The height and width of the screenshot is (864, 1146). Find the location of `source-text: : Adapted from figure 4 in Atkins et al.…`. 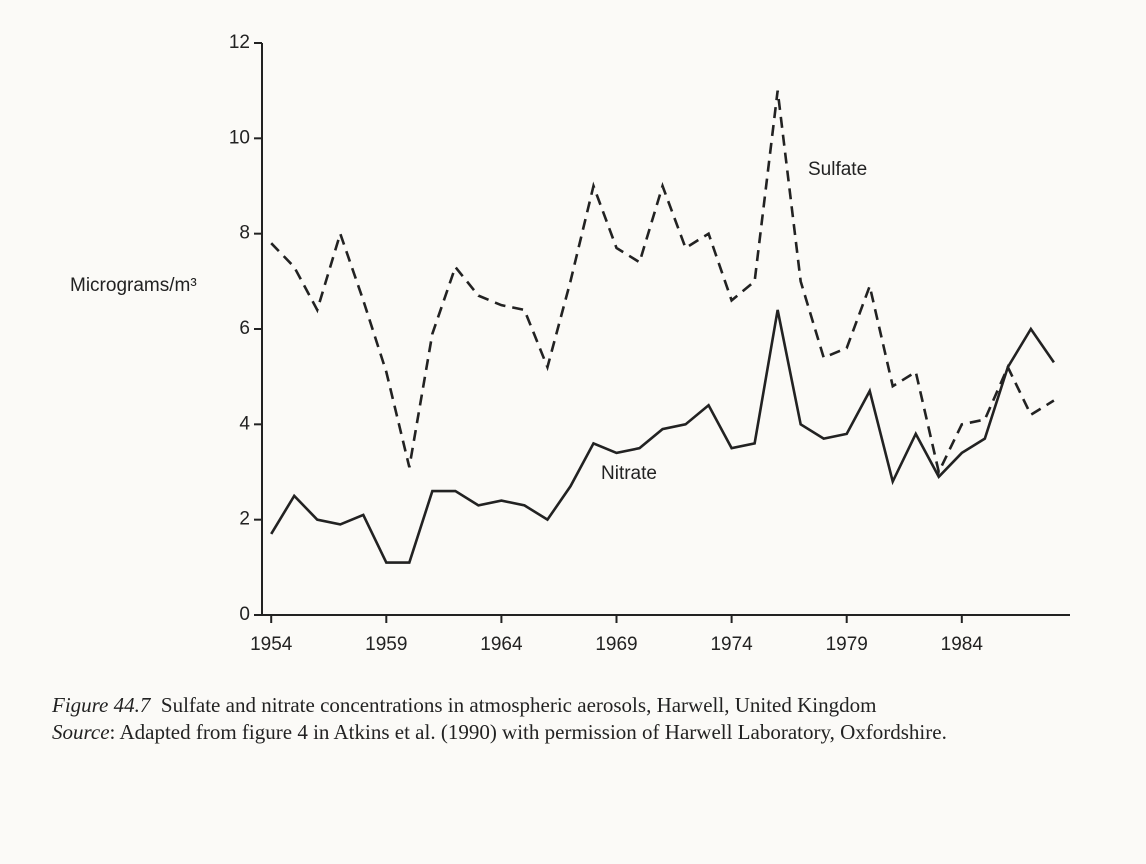

source-text: : Adapted from figure 4 in Atkins et al.… is located at coordinates (528, 732).